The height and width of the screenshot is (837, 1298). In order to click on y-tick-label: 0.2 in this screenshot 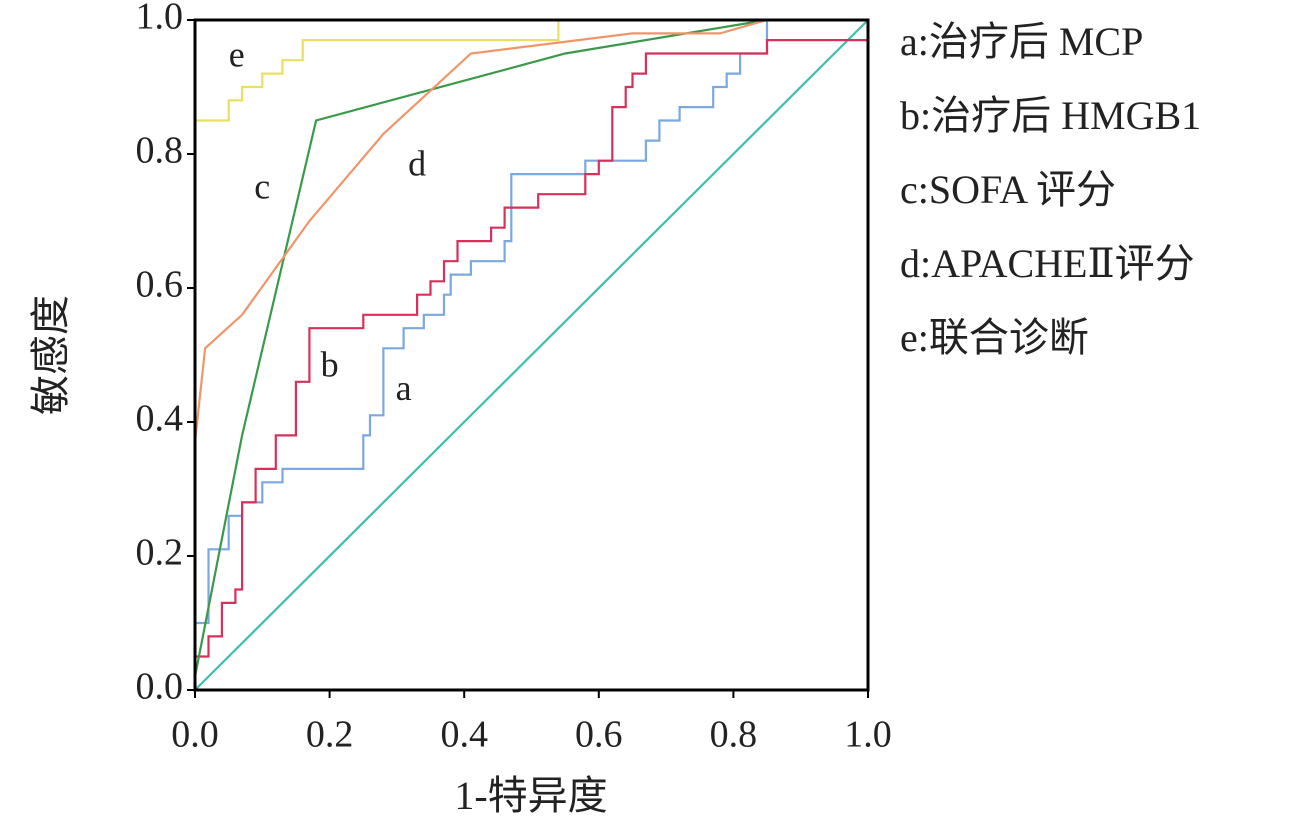, I will do `click(160, 553)`.